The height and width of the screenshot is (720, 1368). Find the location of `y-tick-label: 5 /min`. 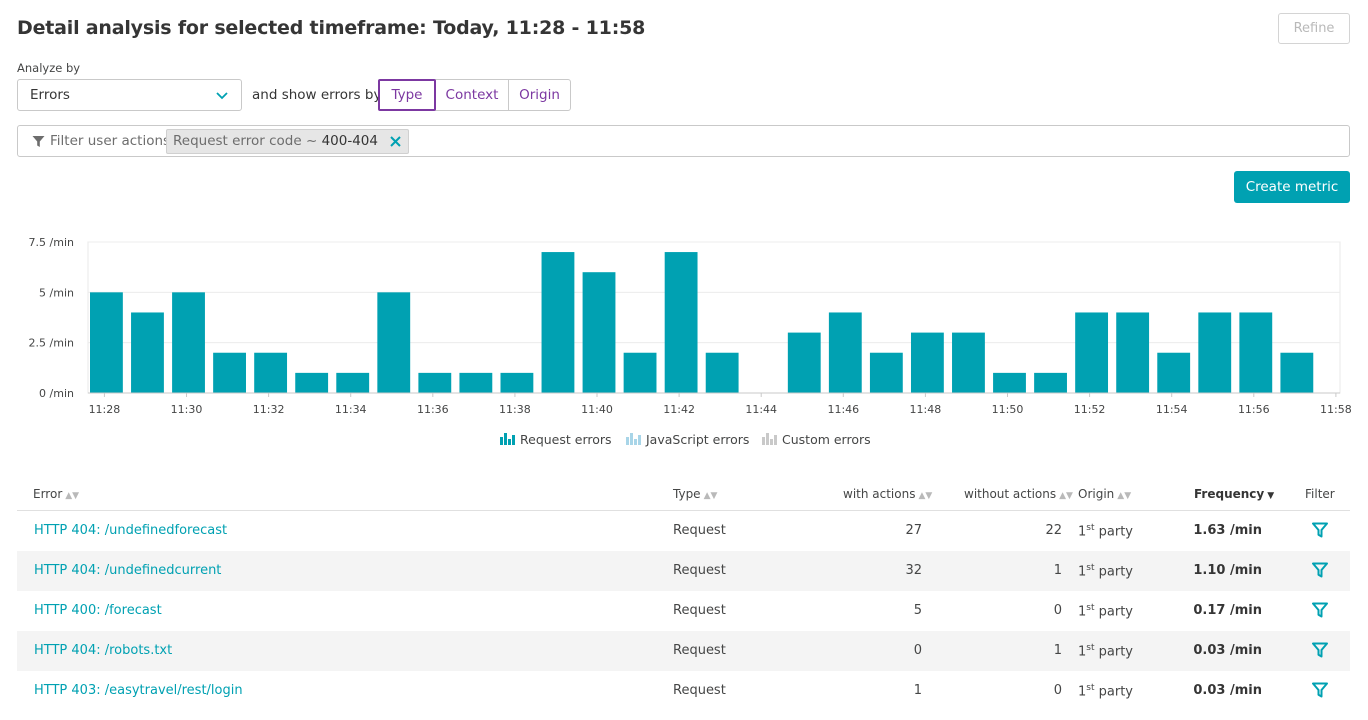

y-tick-label: 5 /min is located at coordinates (56, 292).